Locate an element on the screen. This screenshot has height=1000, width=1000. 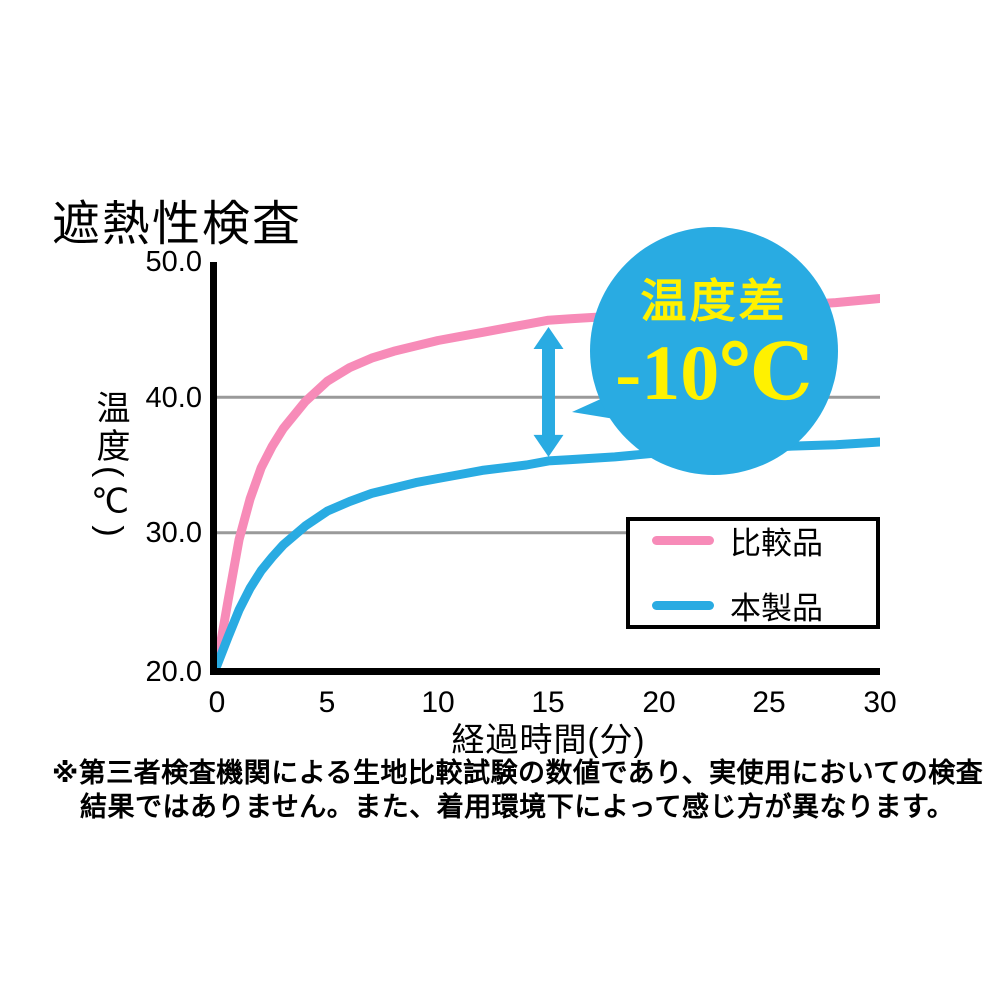
legend-item: 比較品 is located at coordinates (764, 540).